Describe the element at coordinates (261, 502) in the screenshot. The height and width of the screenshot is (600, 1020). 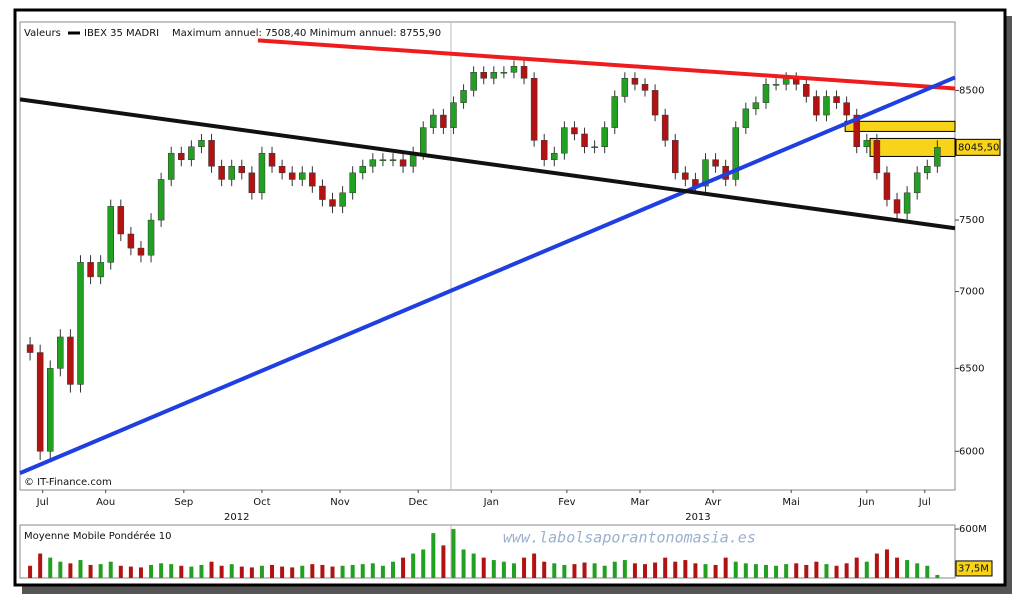
I see `x-tick-label: Oct` at that location.